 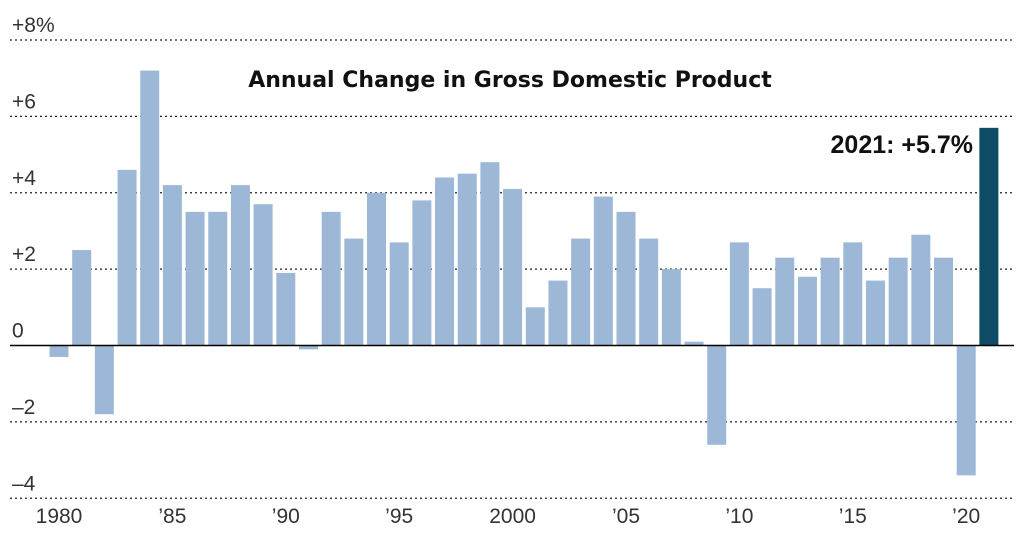 I want to click on y-tick-label: –4, so click(x=24, y=483).